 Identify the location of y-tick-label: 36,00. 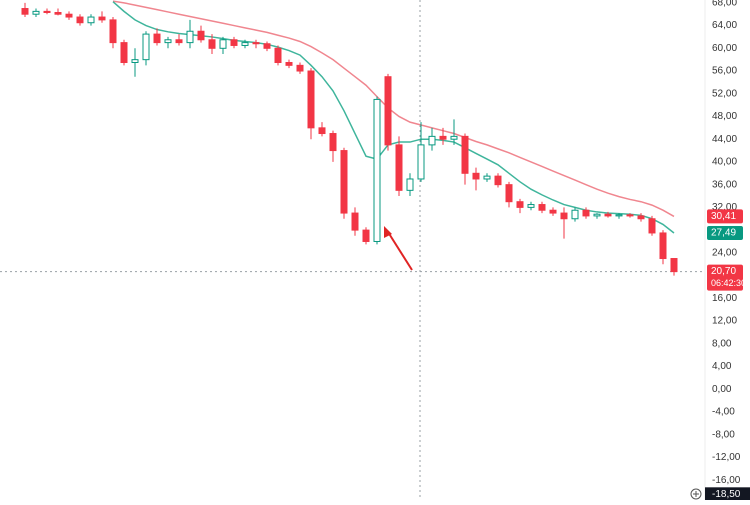
(724, 184).